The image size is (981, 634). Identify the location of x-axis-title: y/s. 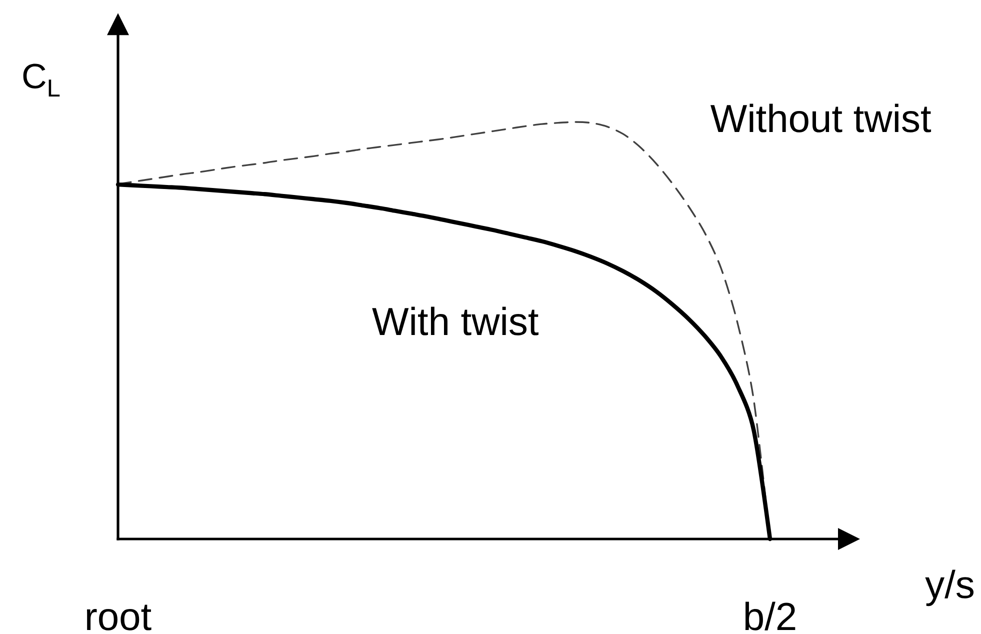
(949, 588).